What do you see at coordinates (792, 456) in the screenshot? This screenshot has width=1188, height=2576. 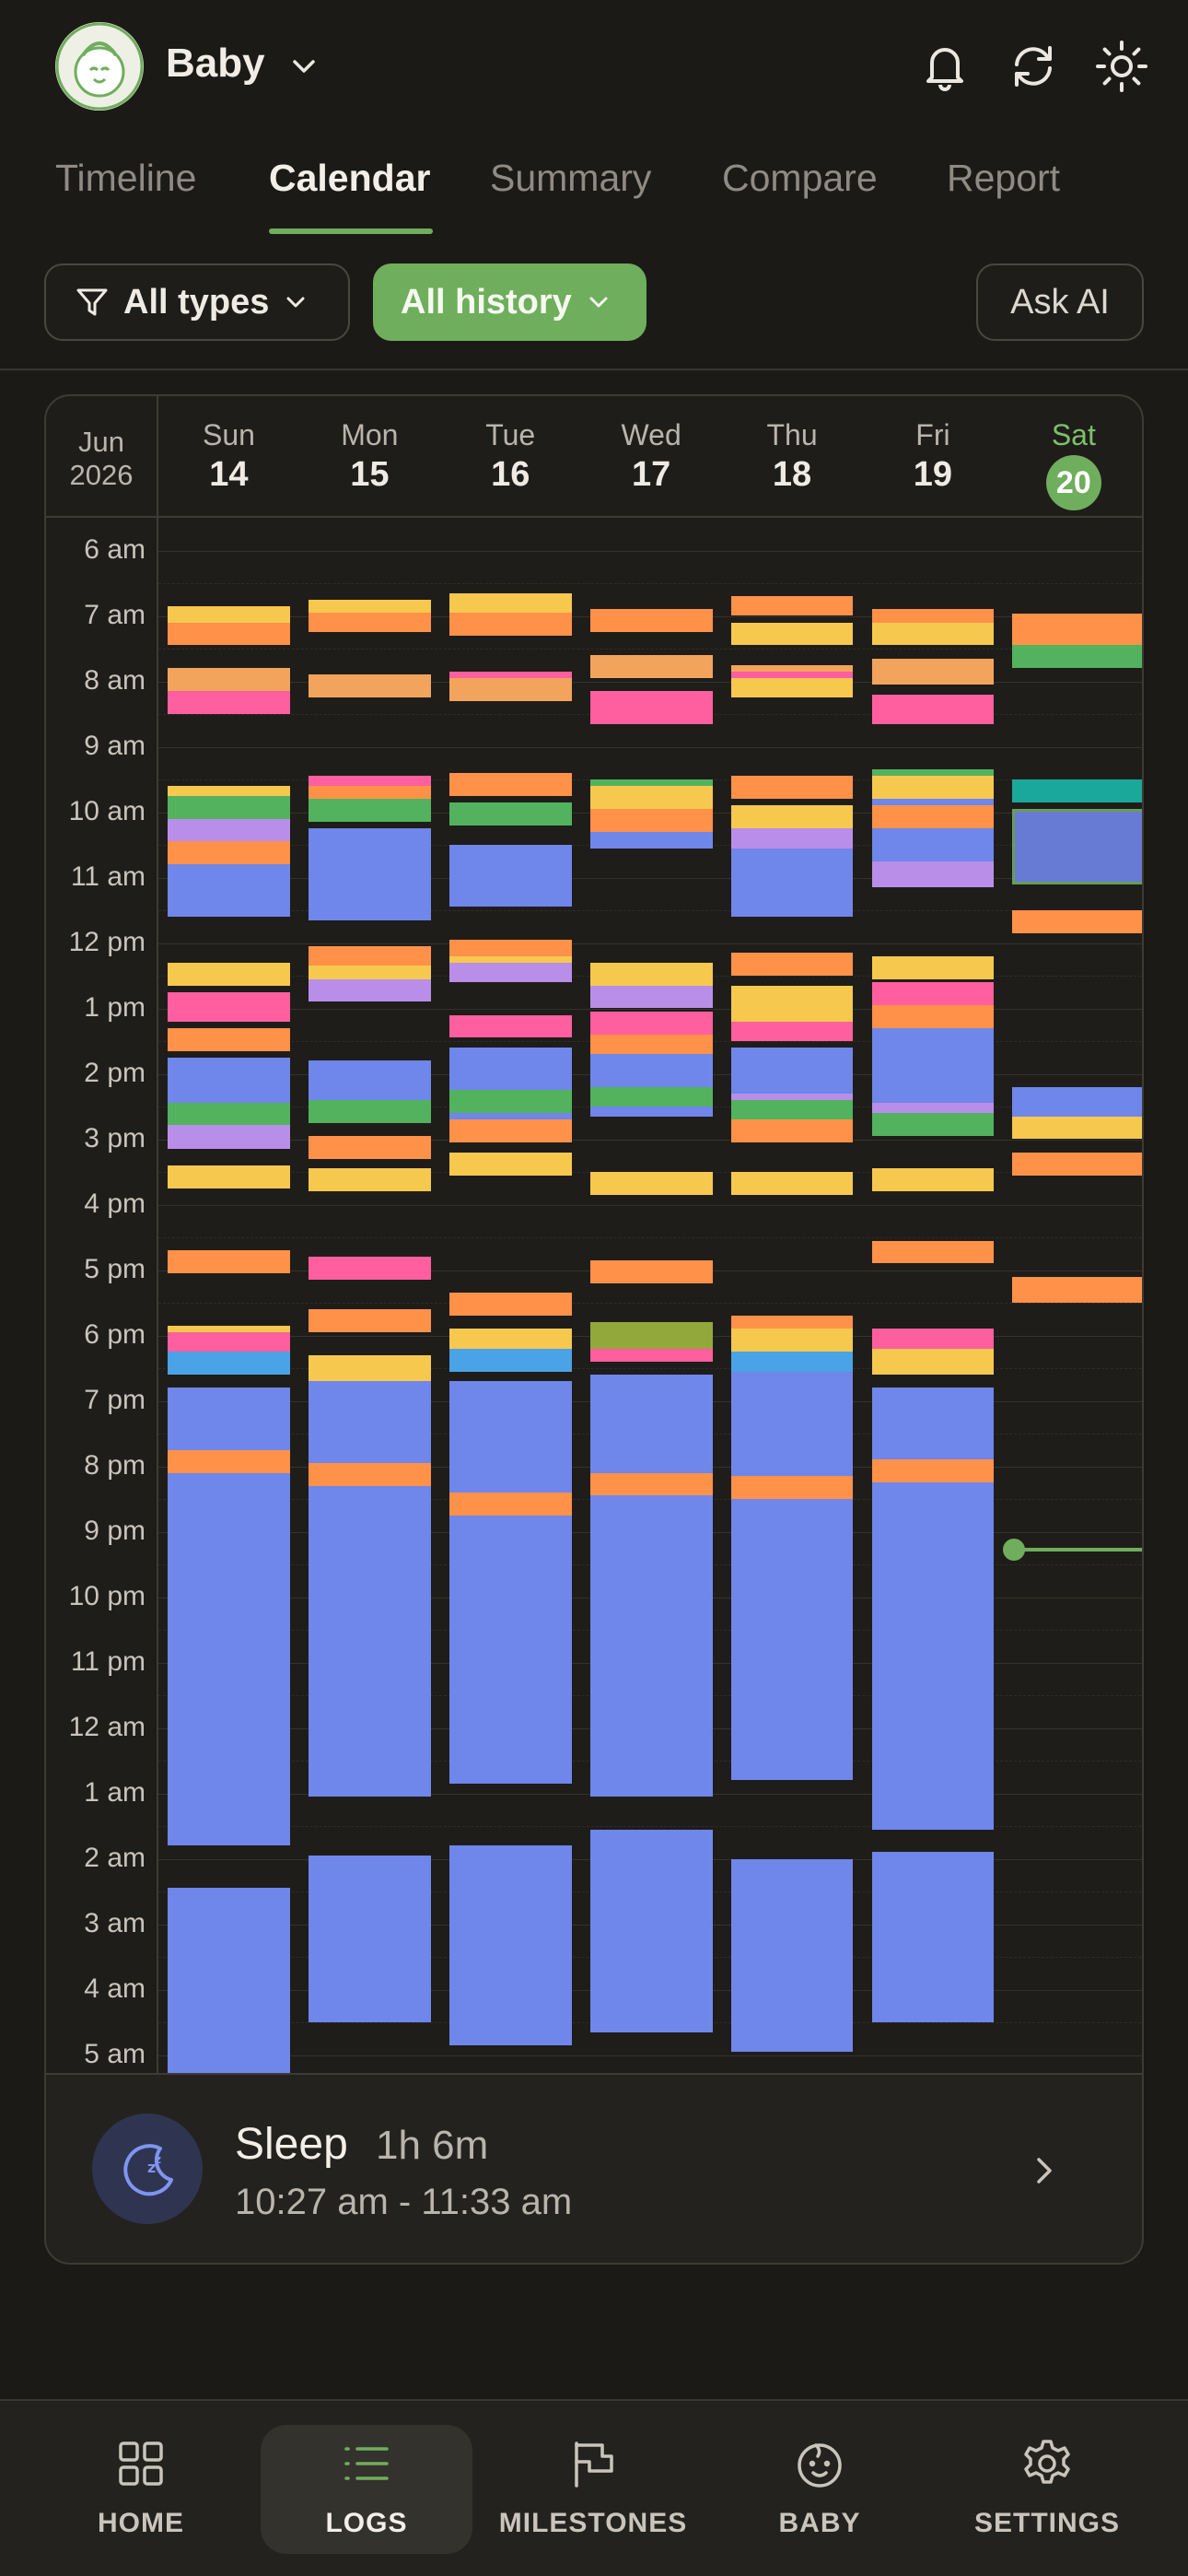 I see `day-header-thu: Thu 18` at bounding box center [792, 456].